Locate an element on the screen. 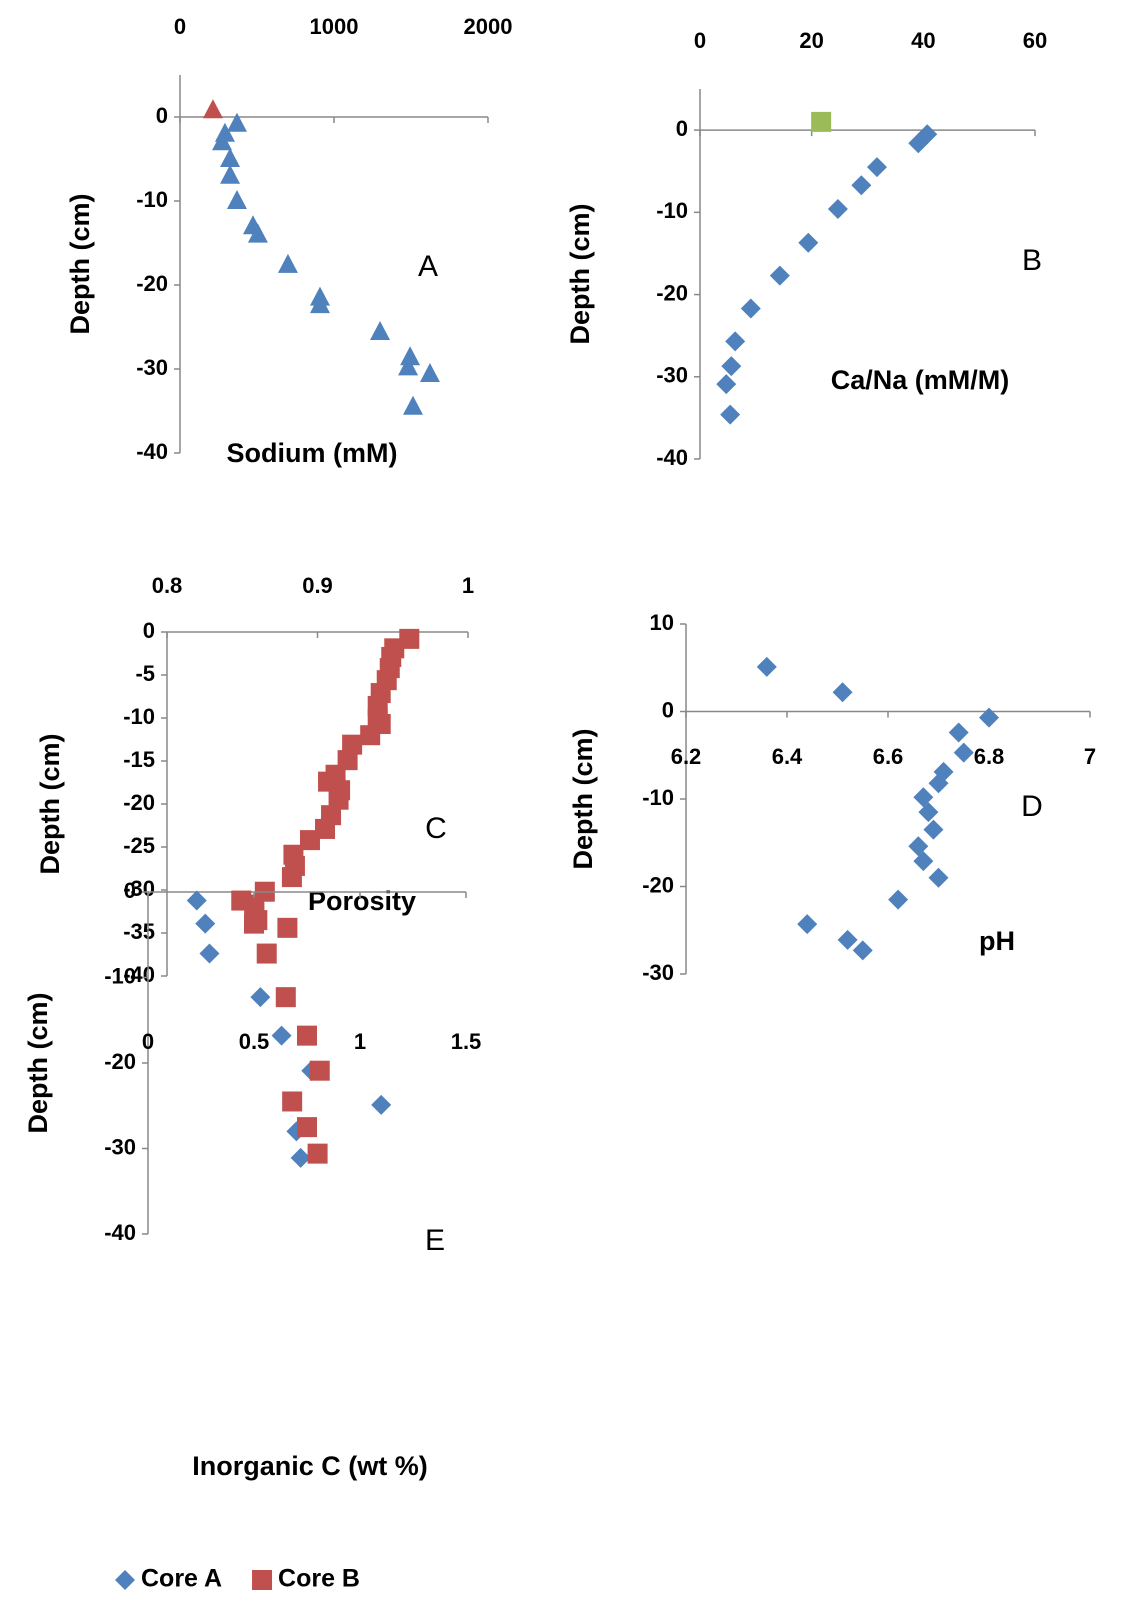 This screenshot has height=1620, width=1148. y-tick-label: 0 is located at coordinates (130, 890).